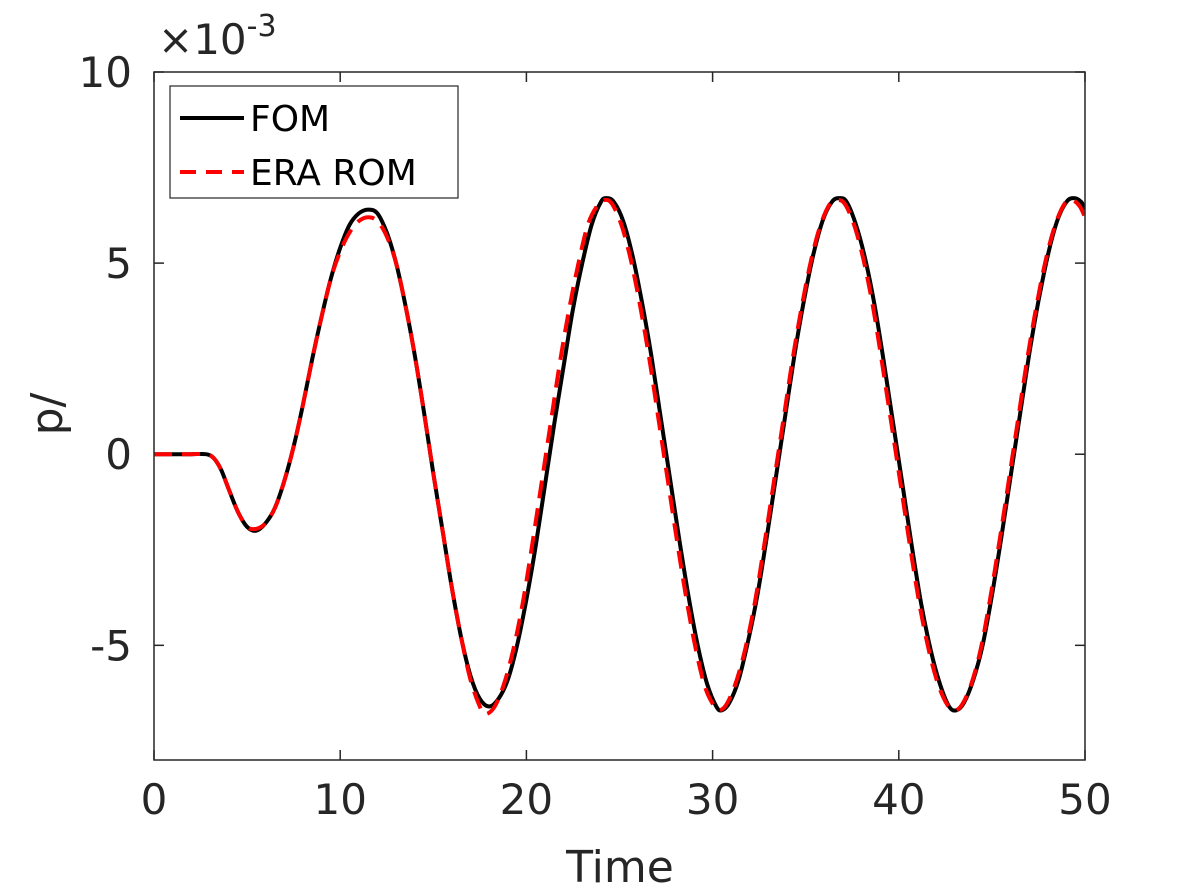 This screenshot has height=896, width=1196. I want to click on x-axis-label: Time, so click(619, 867).